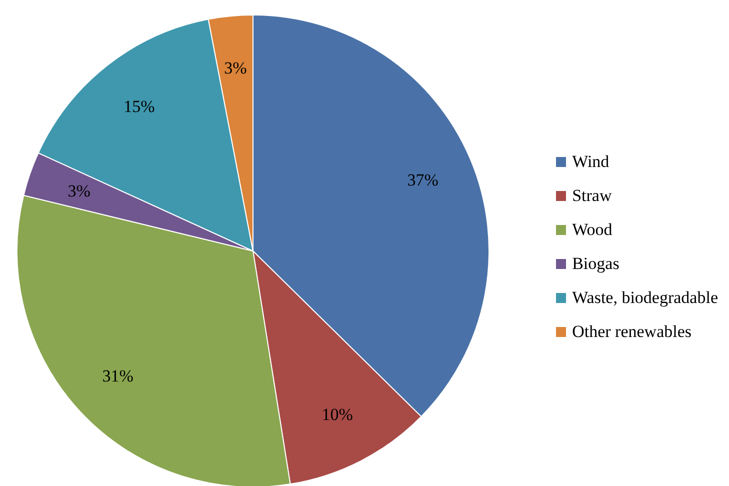 This screenshot has width=729, height=486. What do you see at coordinates (337, 414) in the screenshot?
I see `data-label: 10%` at bounding box center [337, 414].